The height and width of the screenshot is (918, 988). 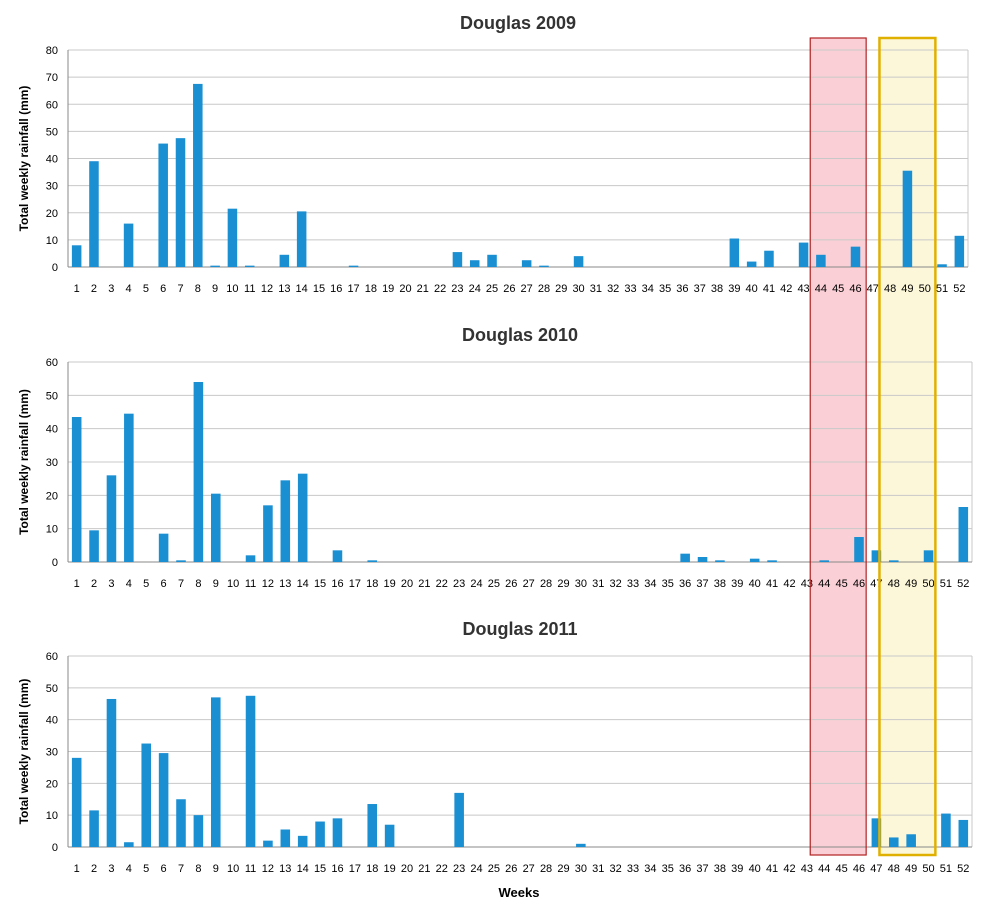 What do you see at coordinates (942, 289) in the screenshot?
I see `x-tick-label: 51` at bounding box center [942, 289].